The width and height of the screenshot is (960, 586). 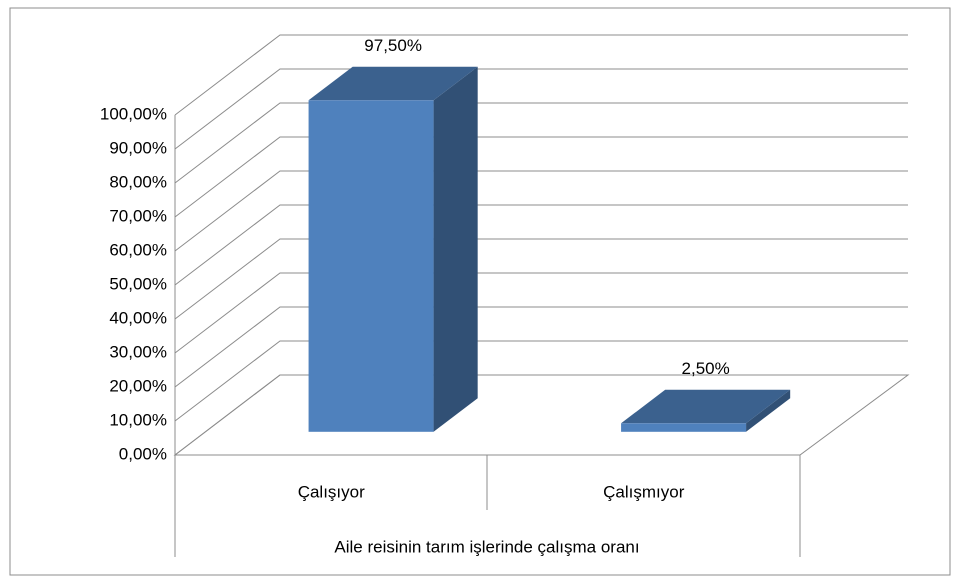 I want to click on y-tick-label: 100,00%, so click(x=133, y=113).